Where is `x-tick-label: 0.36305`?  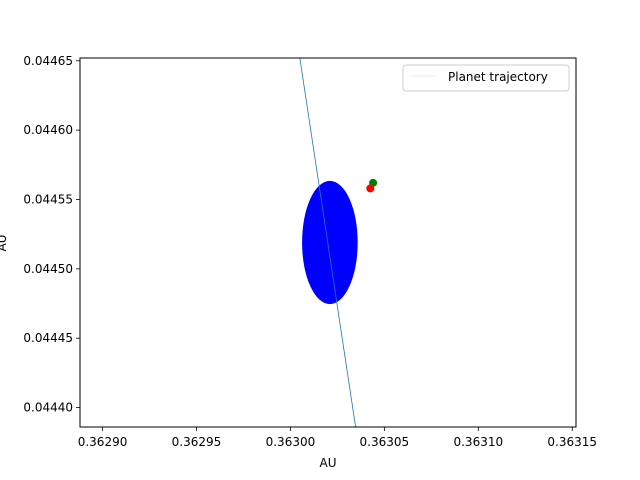
x-tick-label: 0.36305 is located at coordinates (385, 442).